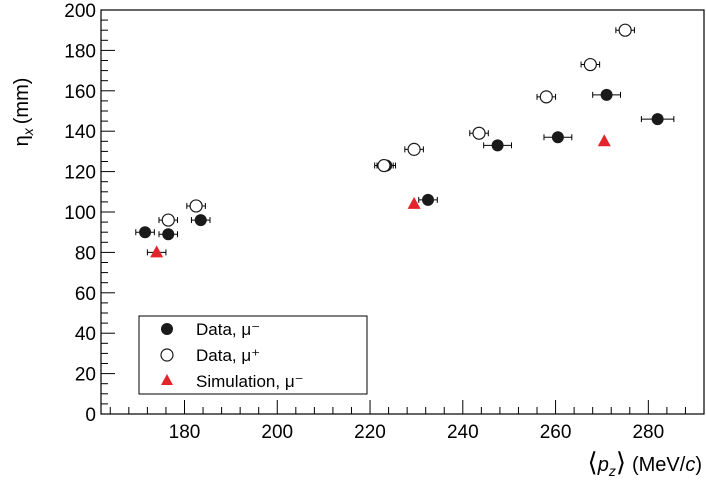 The width and height of the screenshot is (706, 481). What do you see at coordinates (22, 101) in the screenshot?
I see `y-axis-unit: (mm)` at bounding box center [22, 101].